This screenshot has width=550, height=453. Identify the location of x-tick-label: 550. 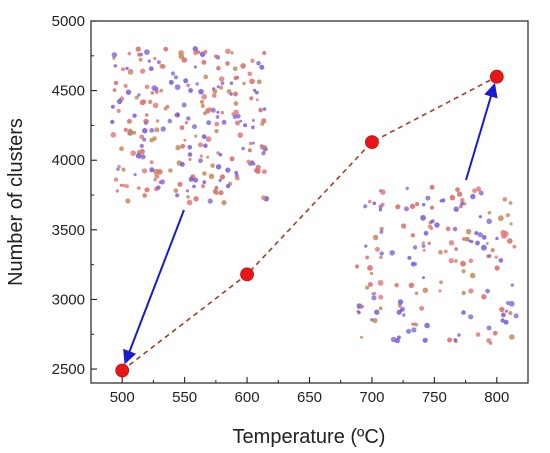
(184, 397).